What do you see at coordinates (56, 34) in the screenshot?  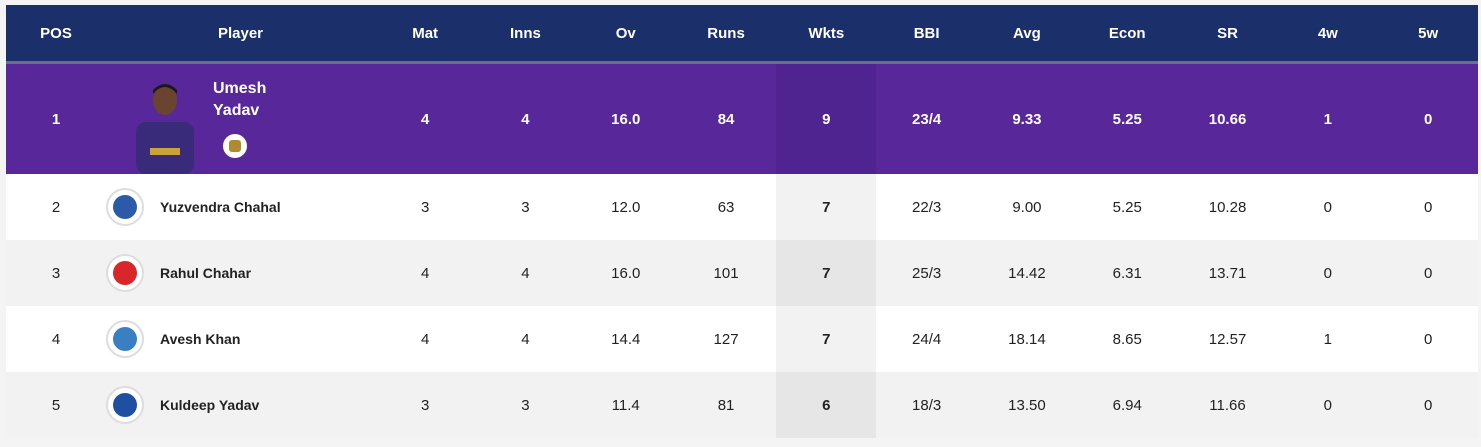 I see `header-pos: POS` at bounding box center [56, 34].